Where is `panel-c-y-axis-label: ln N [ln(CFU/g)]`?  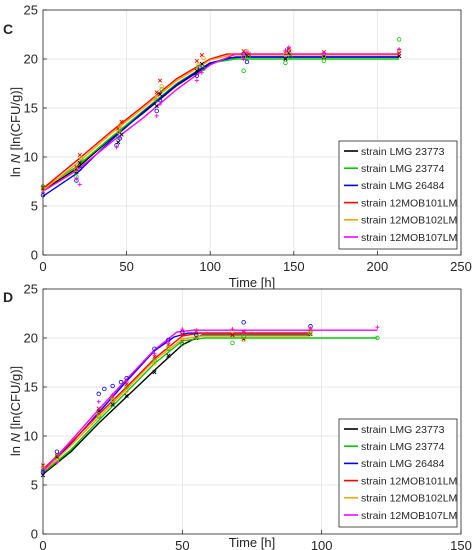 panel-c-y-axis-label: ln N [ln(CFU/g)] is located at coordinates (15, 132).